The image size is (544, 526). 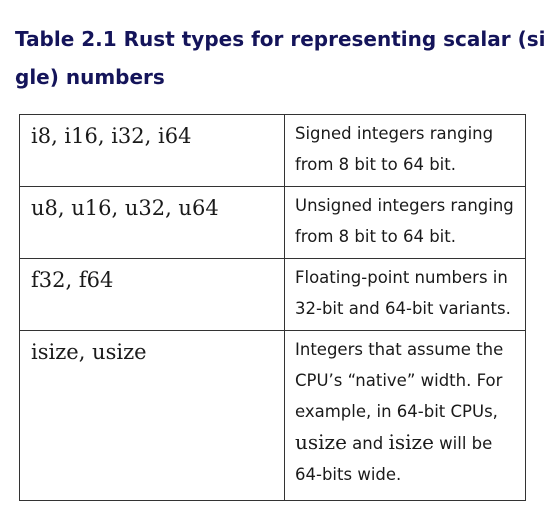 What do you see at coordinates (367, 443) in the screenshot?
I see `inline-text-and: and` at bounding box center [367, 443].